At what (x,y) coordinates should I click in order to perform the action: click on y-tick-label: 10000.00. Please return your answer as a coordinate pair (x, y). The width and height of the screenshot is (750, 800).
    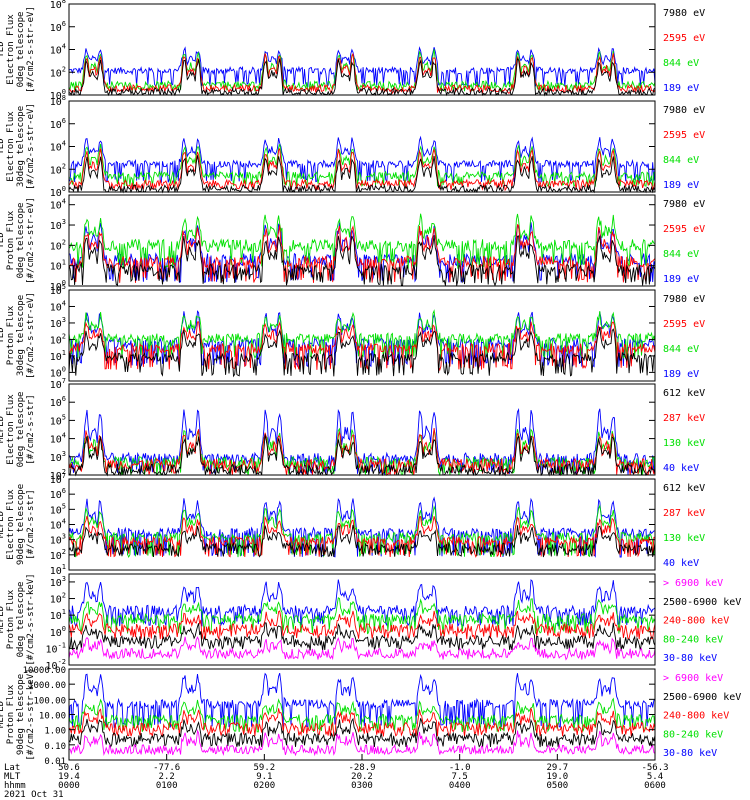
    Looking at the image, I should click on (44, 671).